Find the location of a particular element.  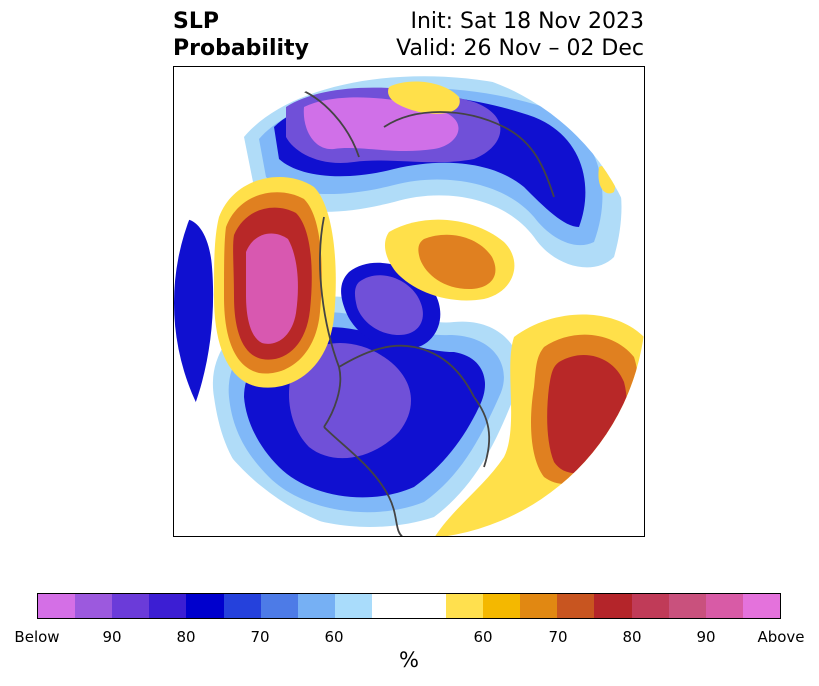

above-region-north-edge is located at coordinates (424, 97).